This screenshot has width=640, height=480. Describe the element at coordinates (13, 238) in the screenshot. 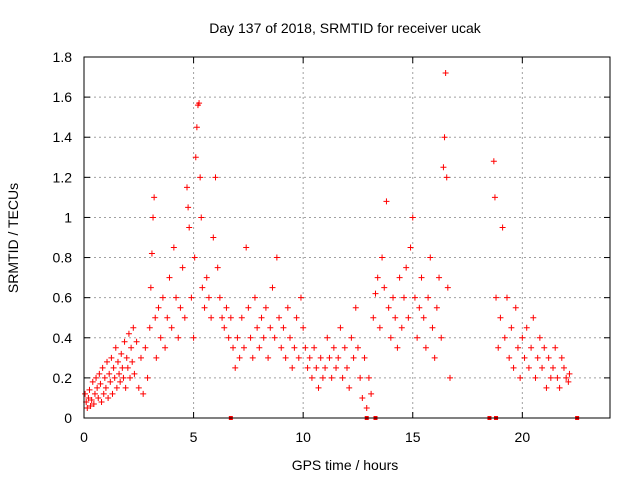

I see `y-axis-label: SRMTID / TECUs` at that location.